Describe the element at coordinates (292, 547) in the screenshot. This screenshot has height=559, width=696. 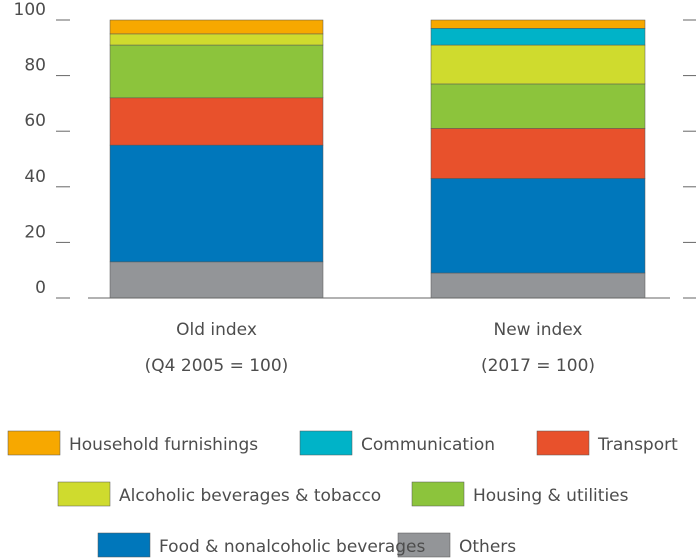
I see `legend-label: Food & nonalcoholic beverages` at that location.